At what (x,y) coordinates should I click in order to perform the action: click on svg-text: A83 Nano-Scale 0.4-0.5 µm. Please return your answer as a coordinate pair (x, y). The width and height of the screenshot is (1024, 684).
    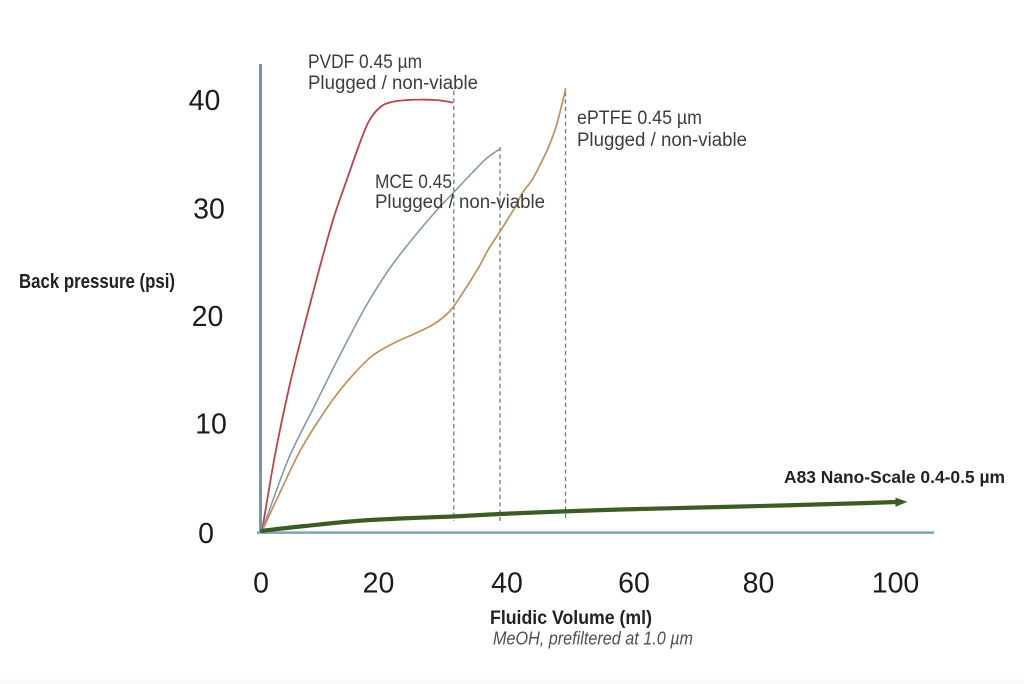
    Looking at the image, I should click on (894, 477).